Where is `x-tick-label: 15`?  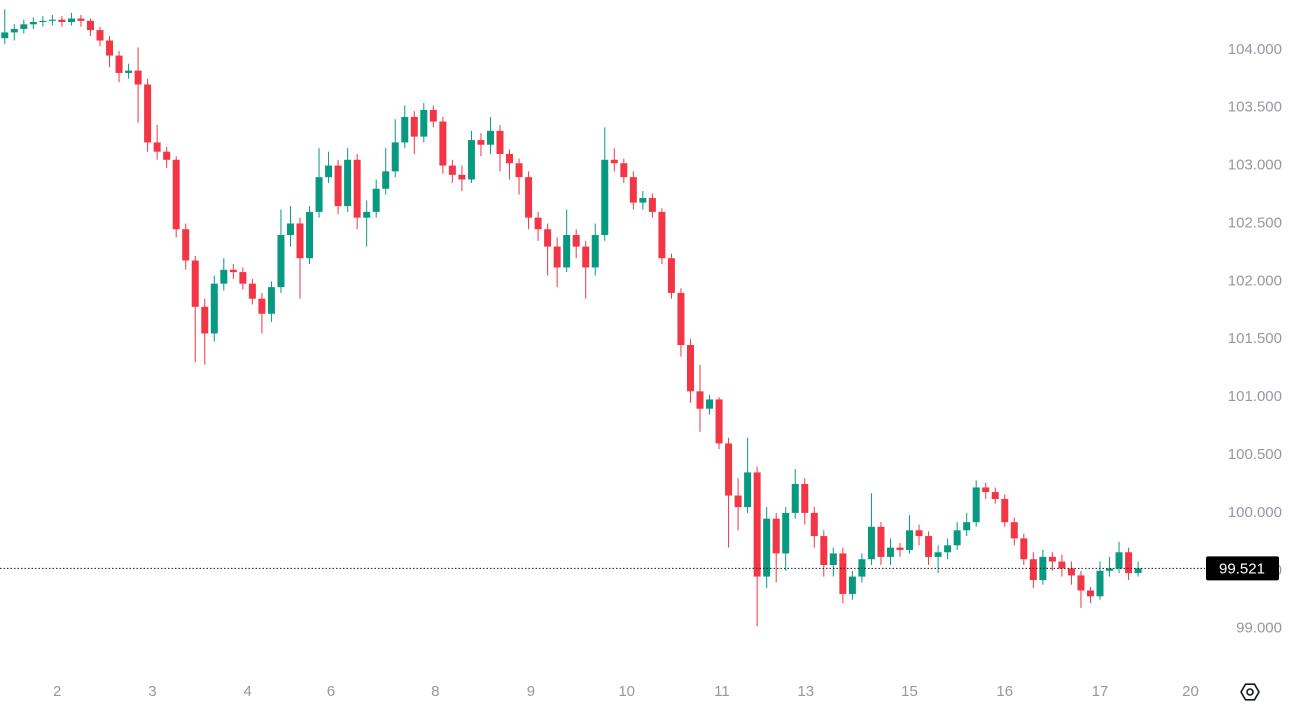
x-tick-label: 15 is located at coordinates (909, 691).